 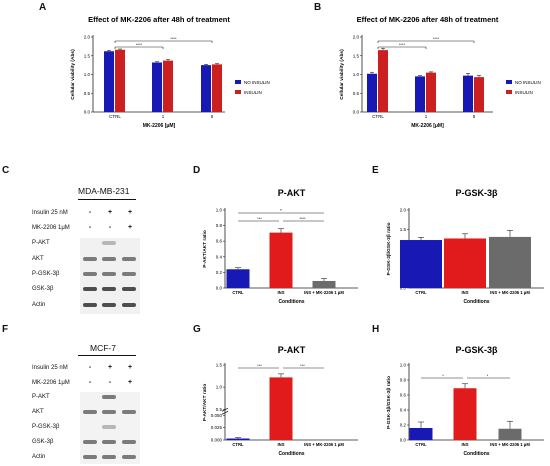 What do you see at coordinates (43, 7) in the screenshot?
I see `panel-letter-a: A` at bounding box center [43, 7].